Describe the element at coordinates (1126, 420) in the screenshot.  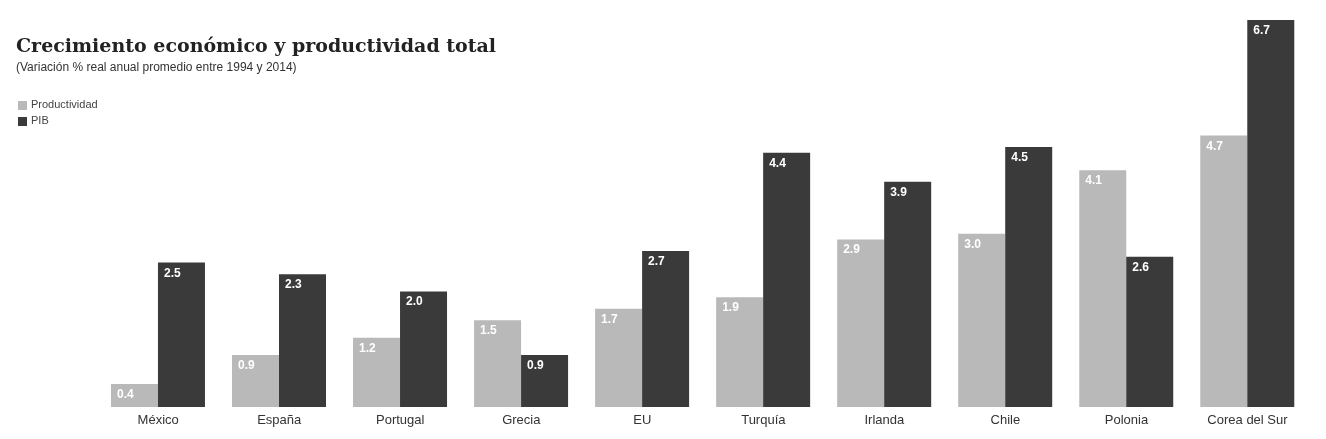
I see `x-tick-label: Polonia` at that location.